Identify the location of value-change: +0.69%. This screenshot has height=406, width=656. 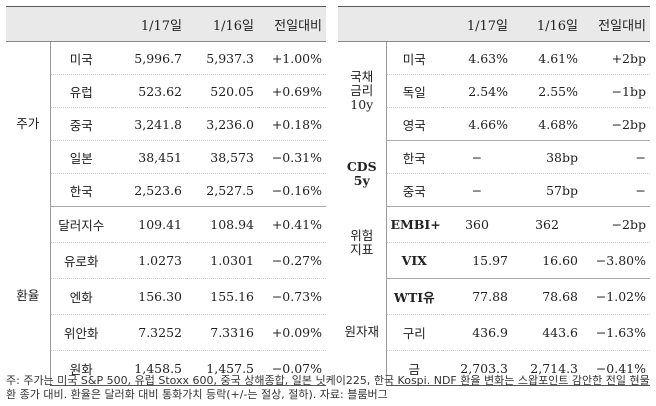
(292, 91).